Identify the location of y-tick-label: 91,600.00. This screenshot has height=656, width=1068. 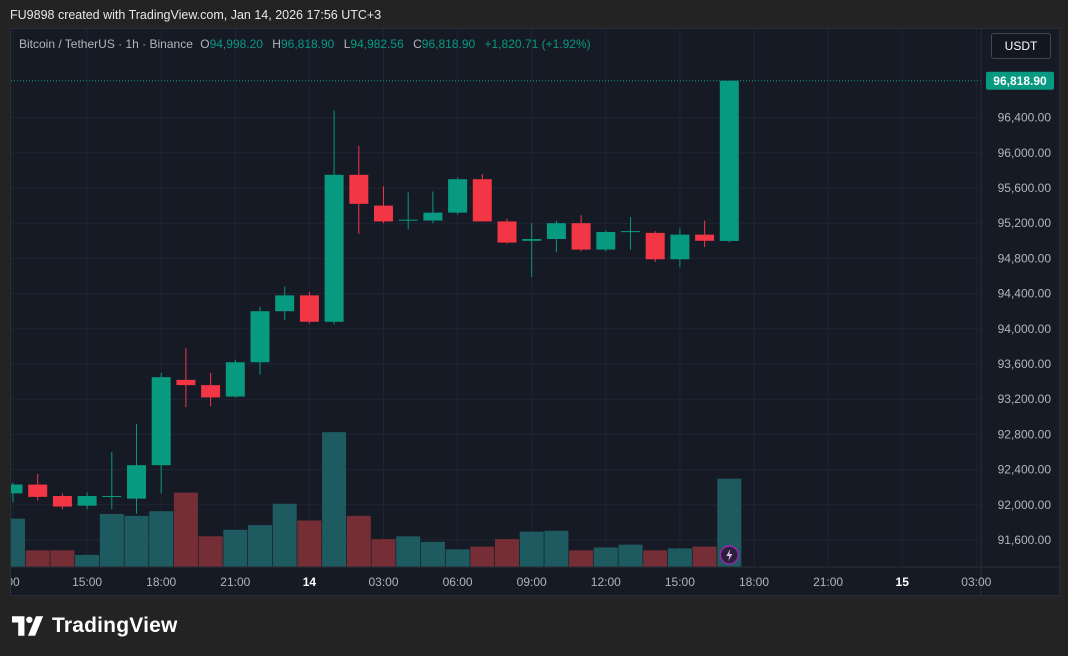
(1025, 540).